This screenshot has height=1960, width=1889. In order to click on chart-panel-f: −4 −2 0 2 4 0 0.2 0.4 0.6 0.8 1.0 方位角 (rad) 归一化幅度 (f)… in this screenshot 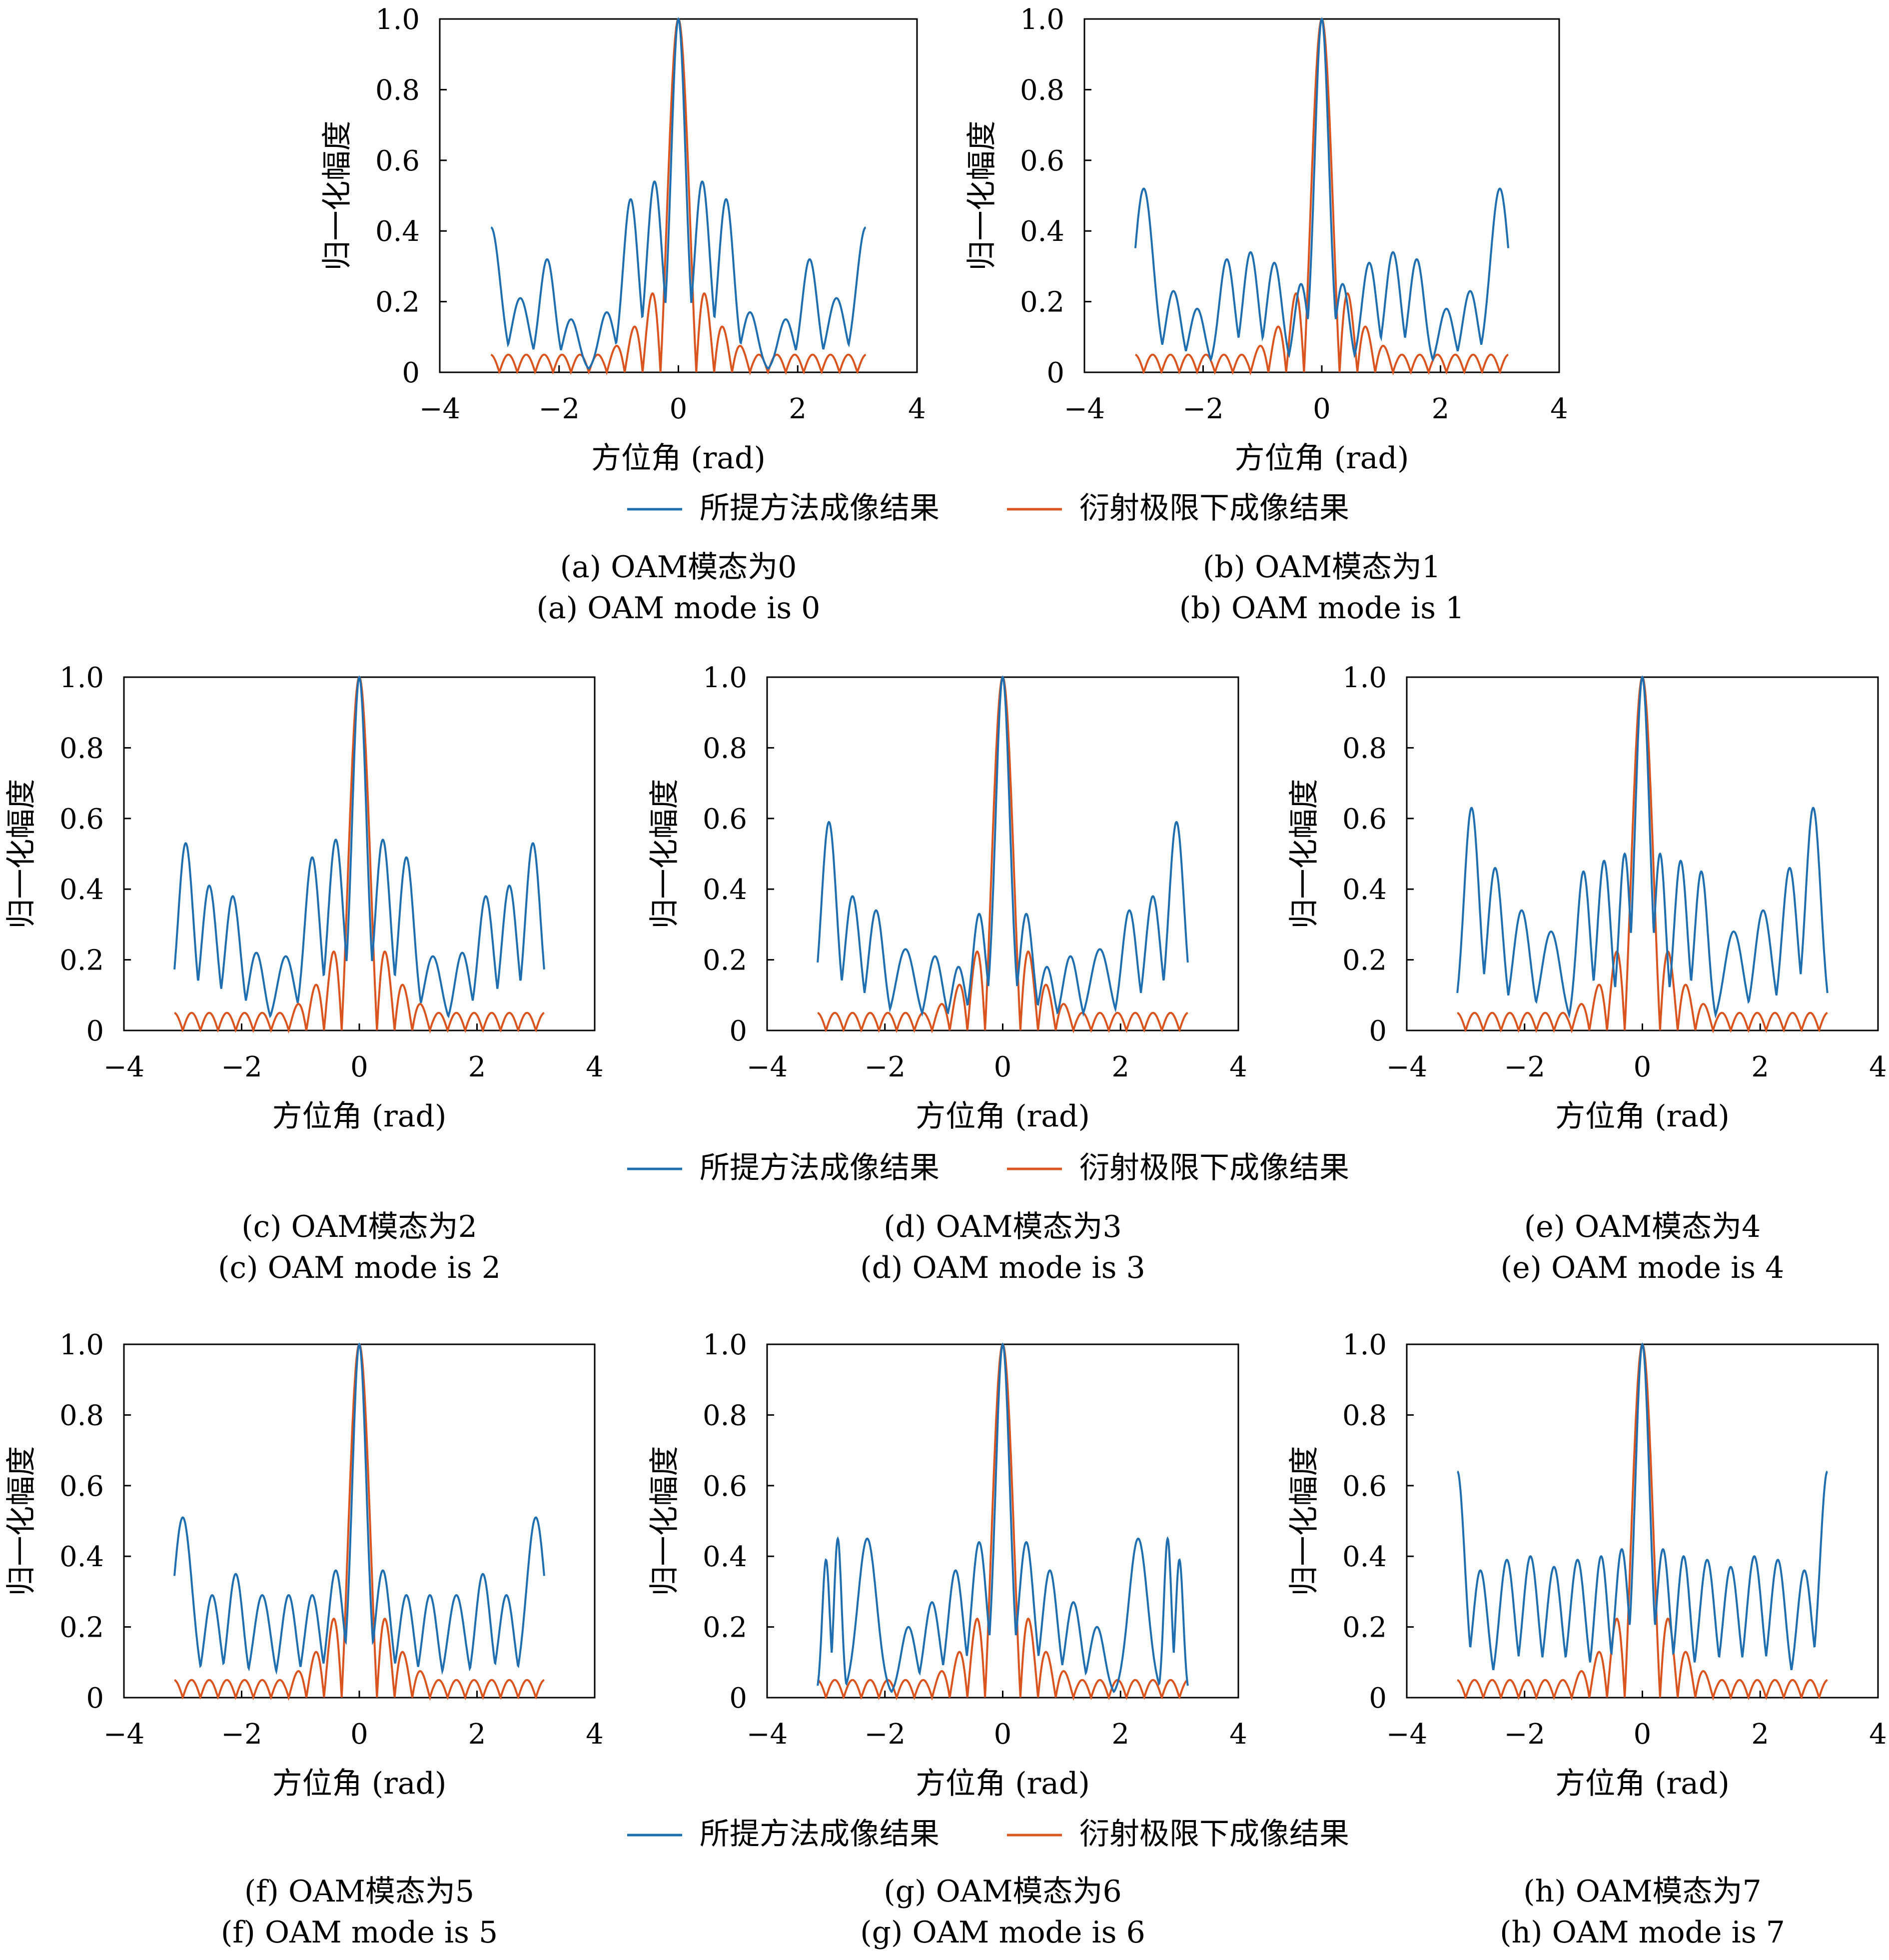, I will do `click(304, 1640)`.